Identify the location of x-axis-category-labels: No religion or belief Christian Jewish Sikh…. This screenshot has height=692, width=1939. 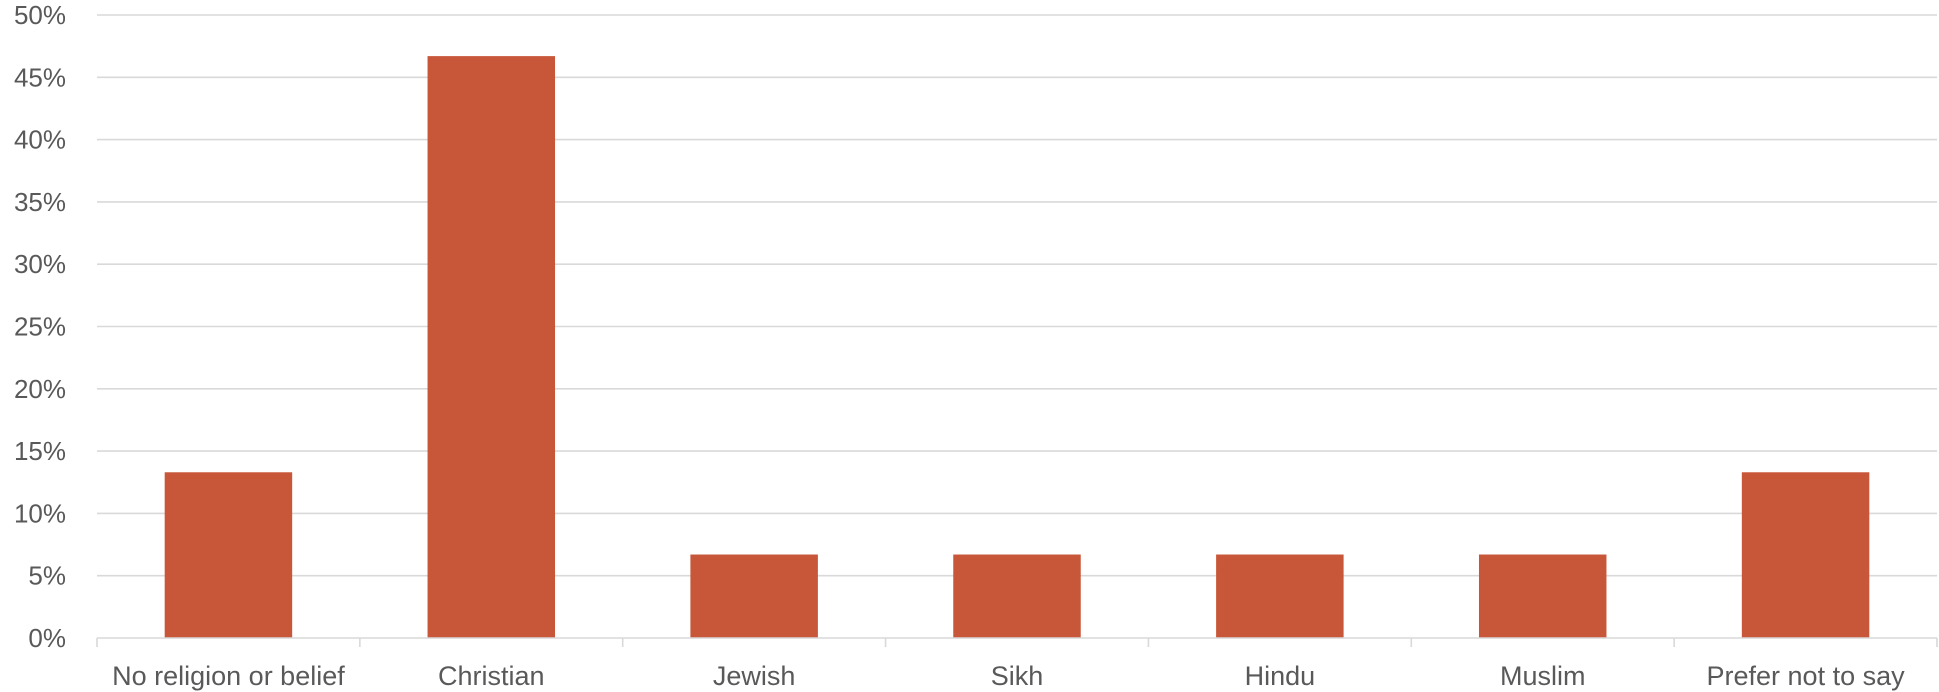
(1008, 676).